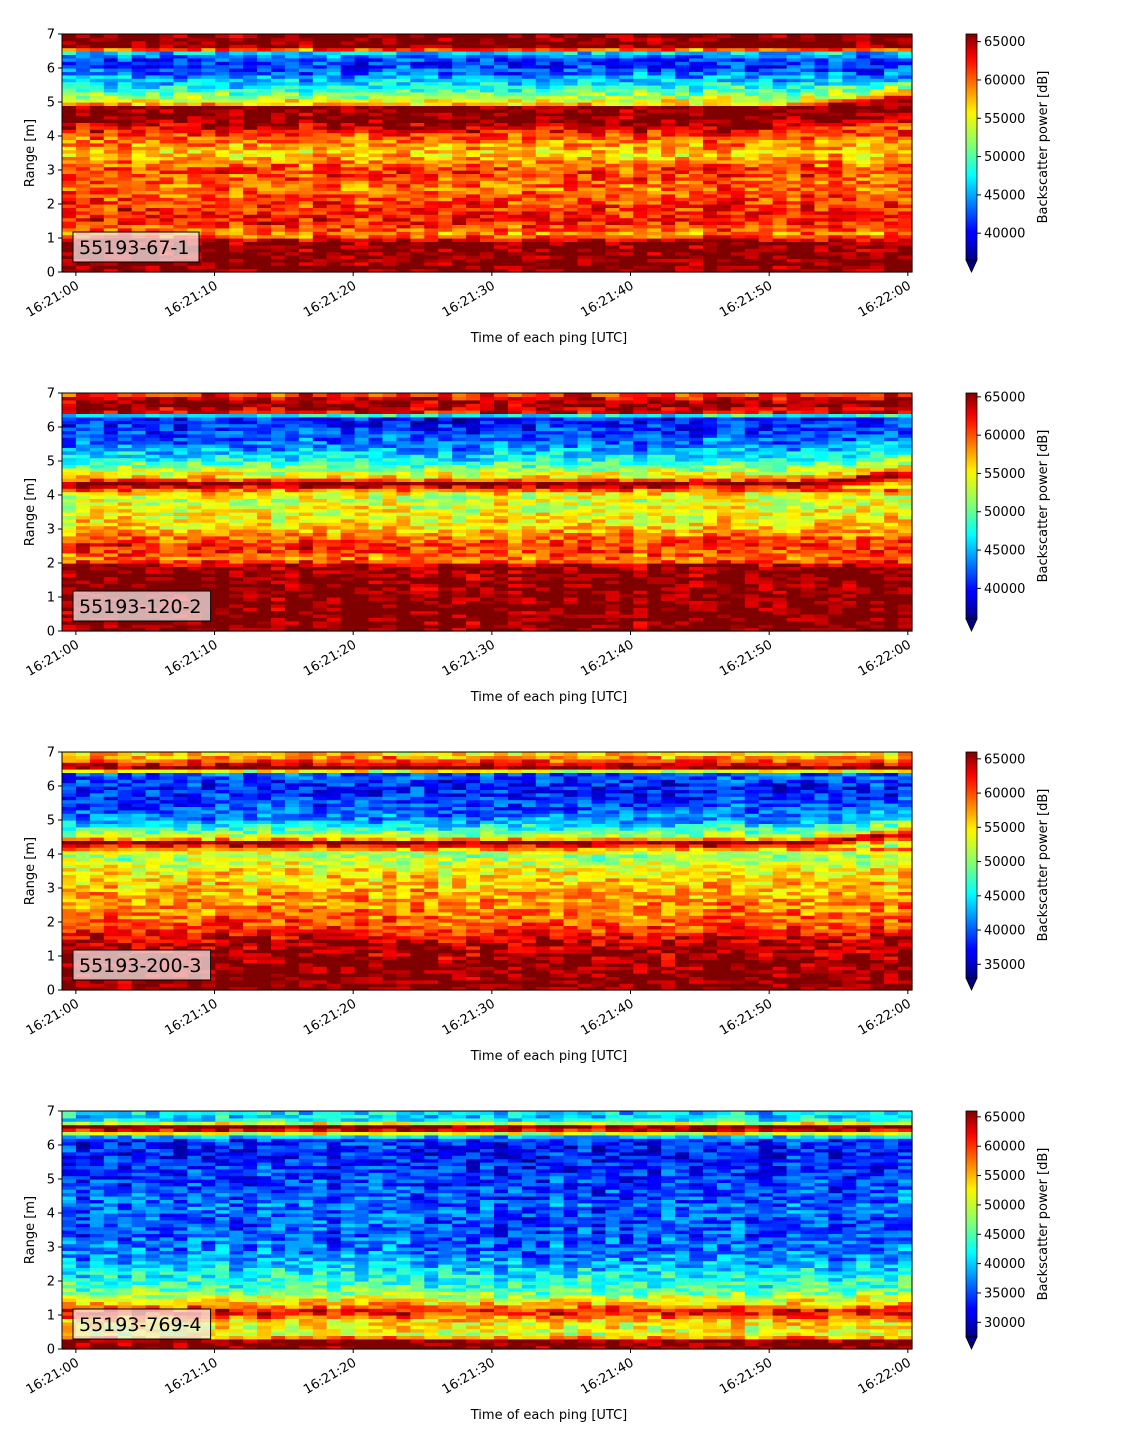 This screenshot has height=1436, width=1140. I want to click on y-tick-label: 7, so click(51, 35).